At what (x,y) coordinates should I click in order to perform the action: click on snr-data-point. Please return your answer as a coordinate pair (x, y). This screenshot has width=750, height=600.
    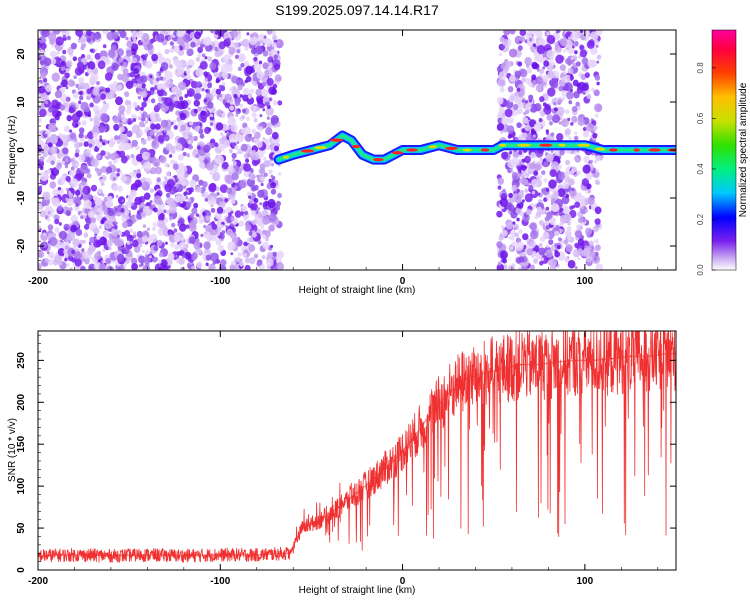
    Looking at the image, I should click on (184, 555).